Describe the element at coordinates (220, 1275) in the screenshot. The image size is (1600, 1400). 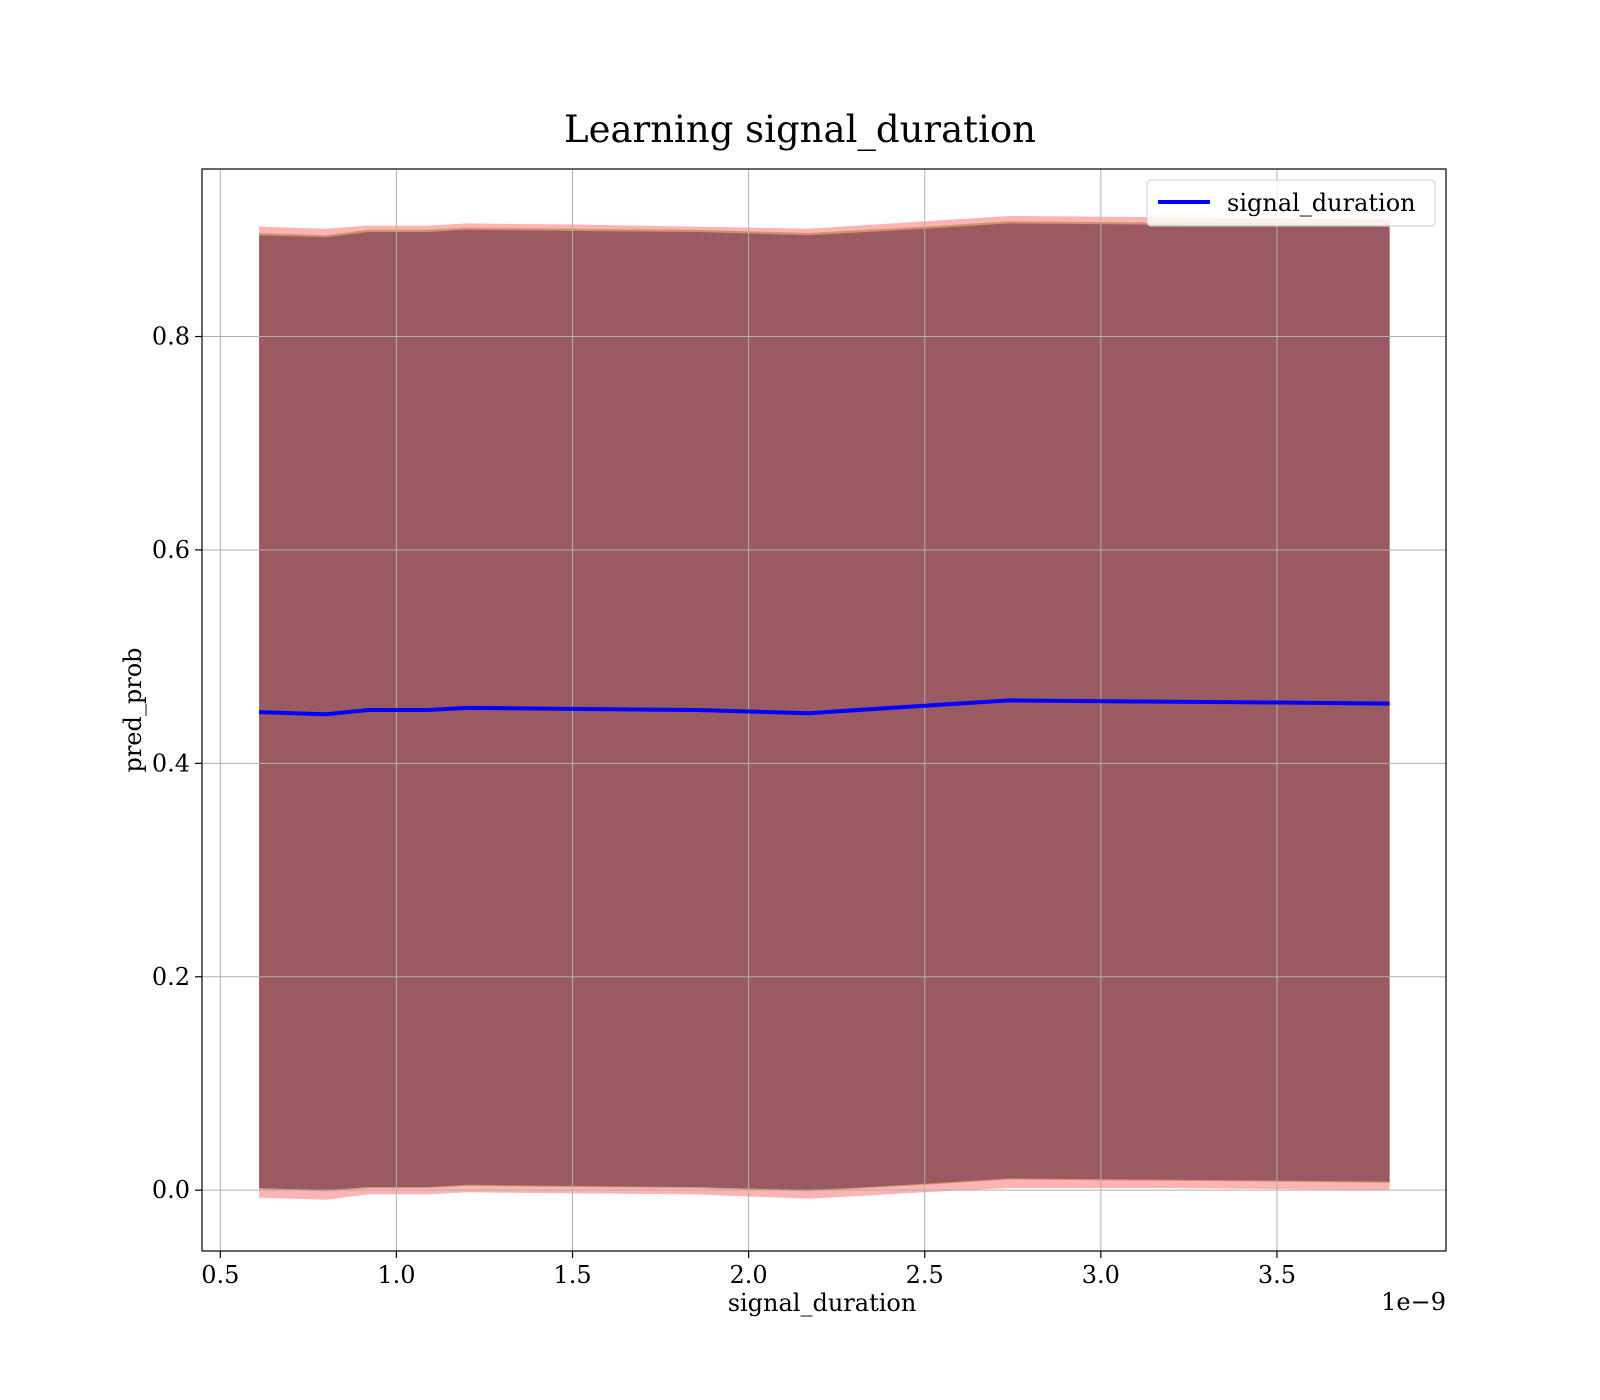
I see `x-tick-label: 0.5` at that location.